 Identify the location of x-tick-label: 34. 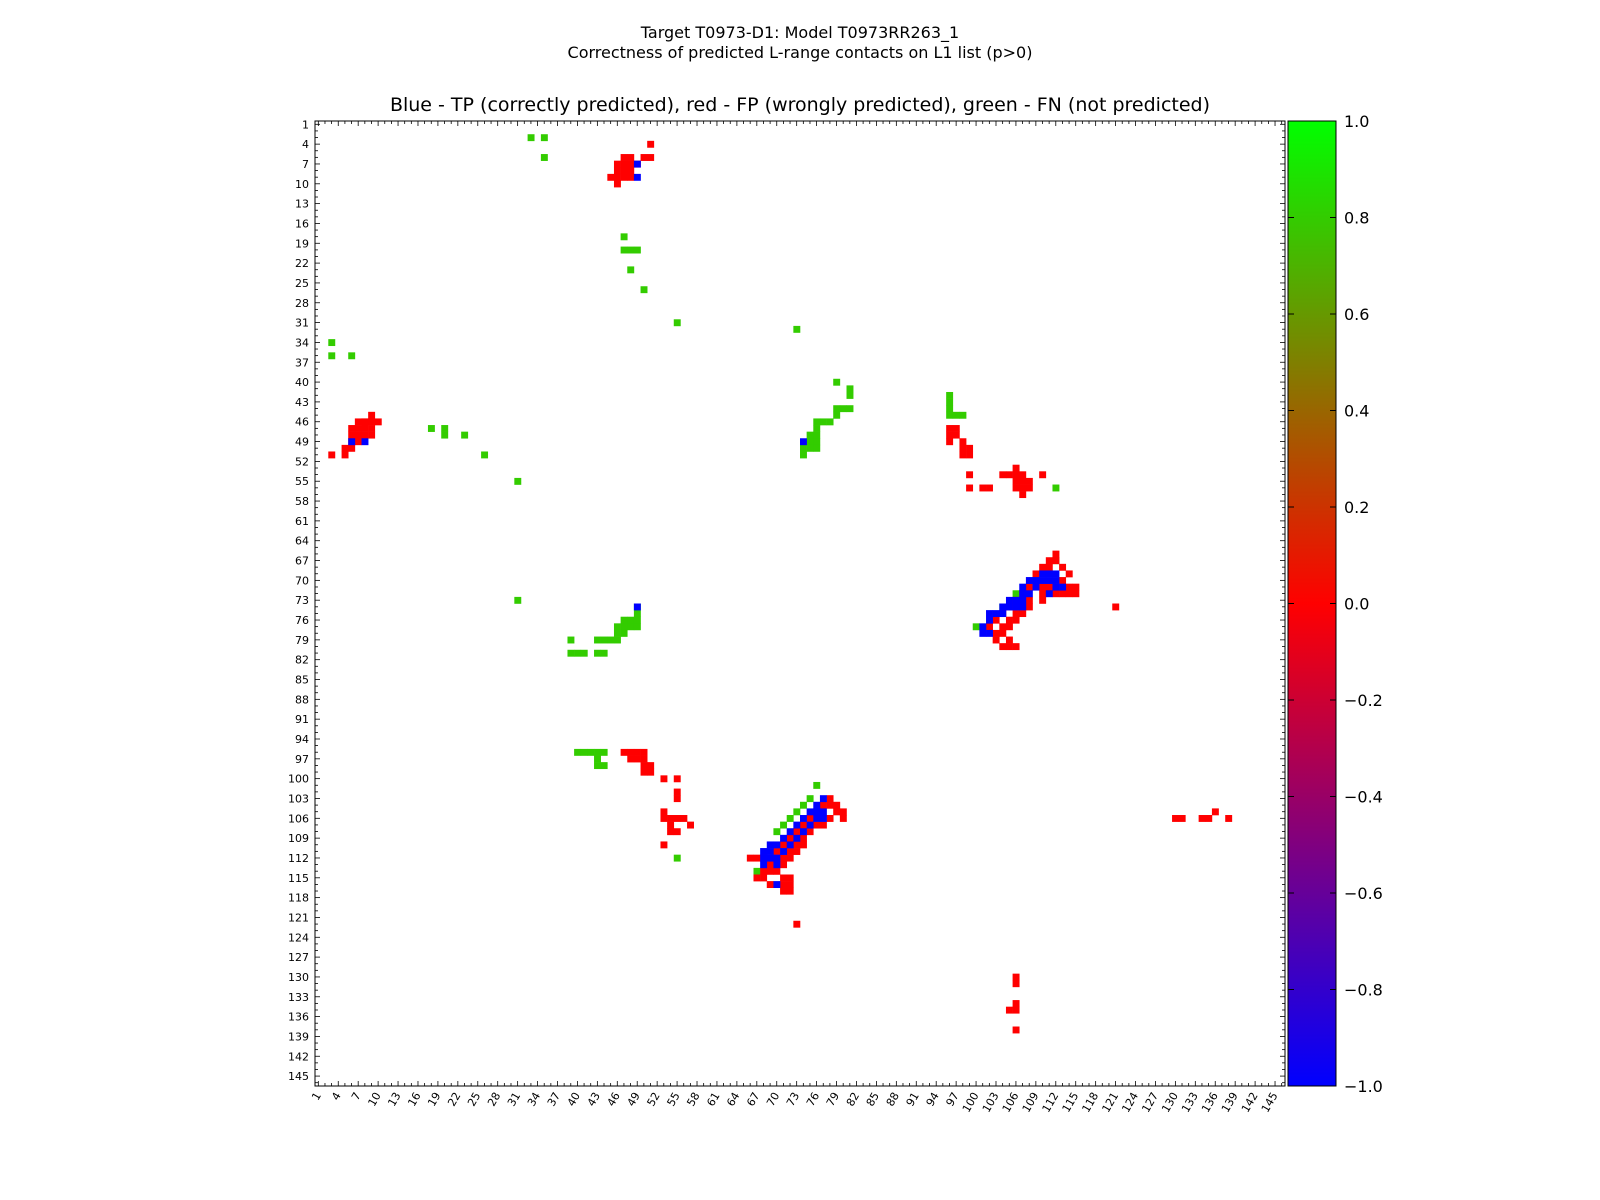
(534, 1099).